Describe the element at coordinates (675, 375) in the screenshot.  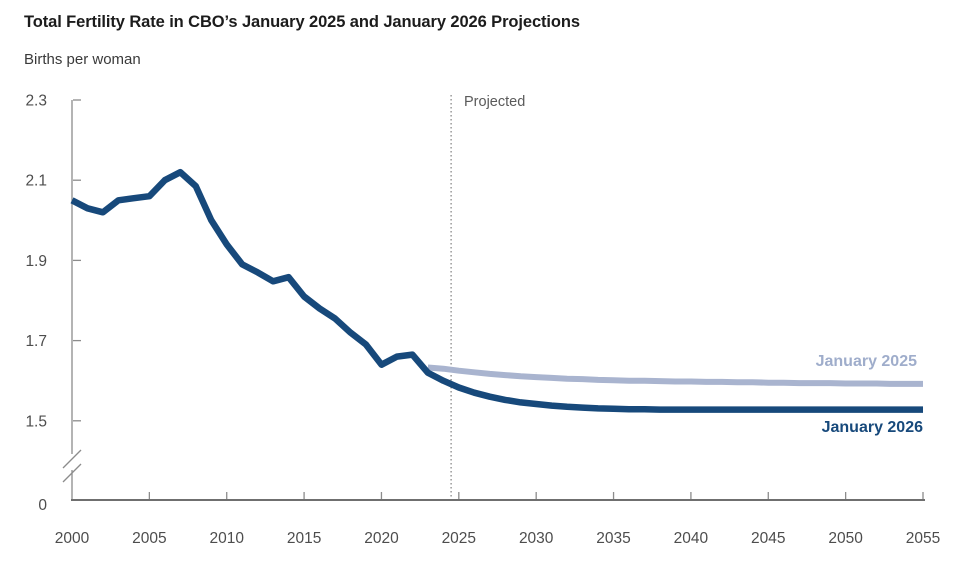
I see `series-line-january-2025` at that location.